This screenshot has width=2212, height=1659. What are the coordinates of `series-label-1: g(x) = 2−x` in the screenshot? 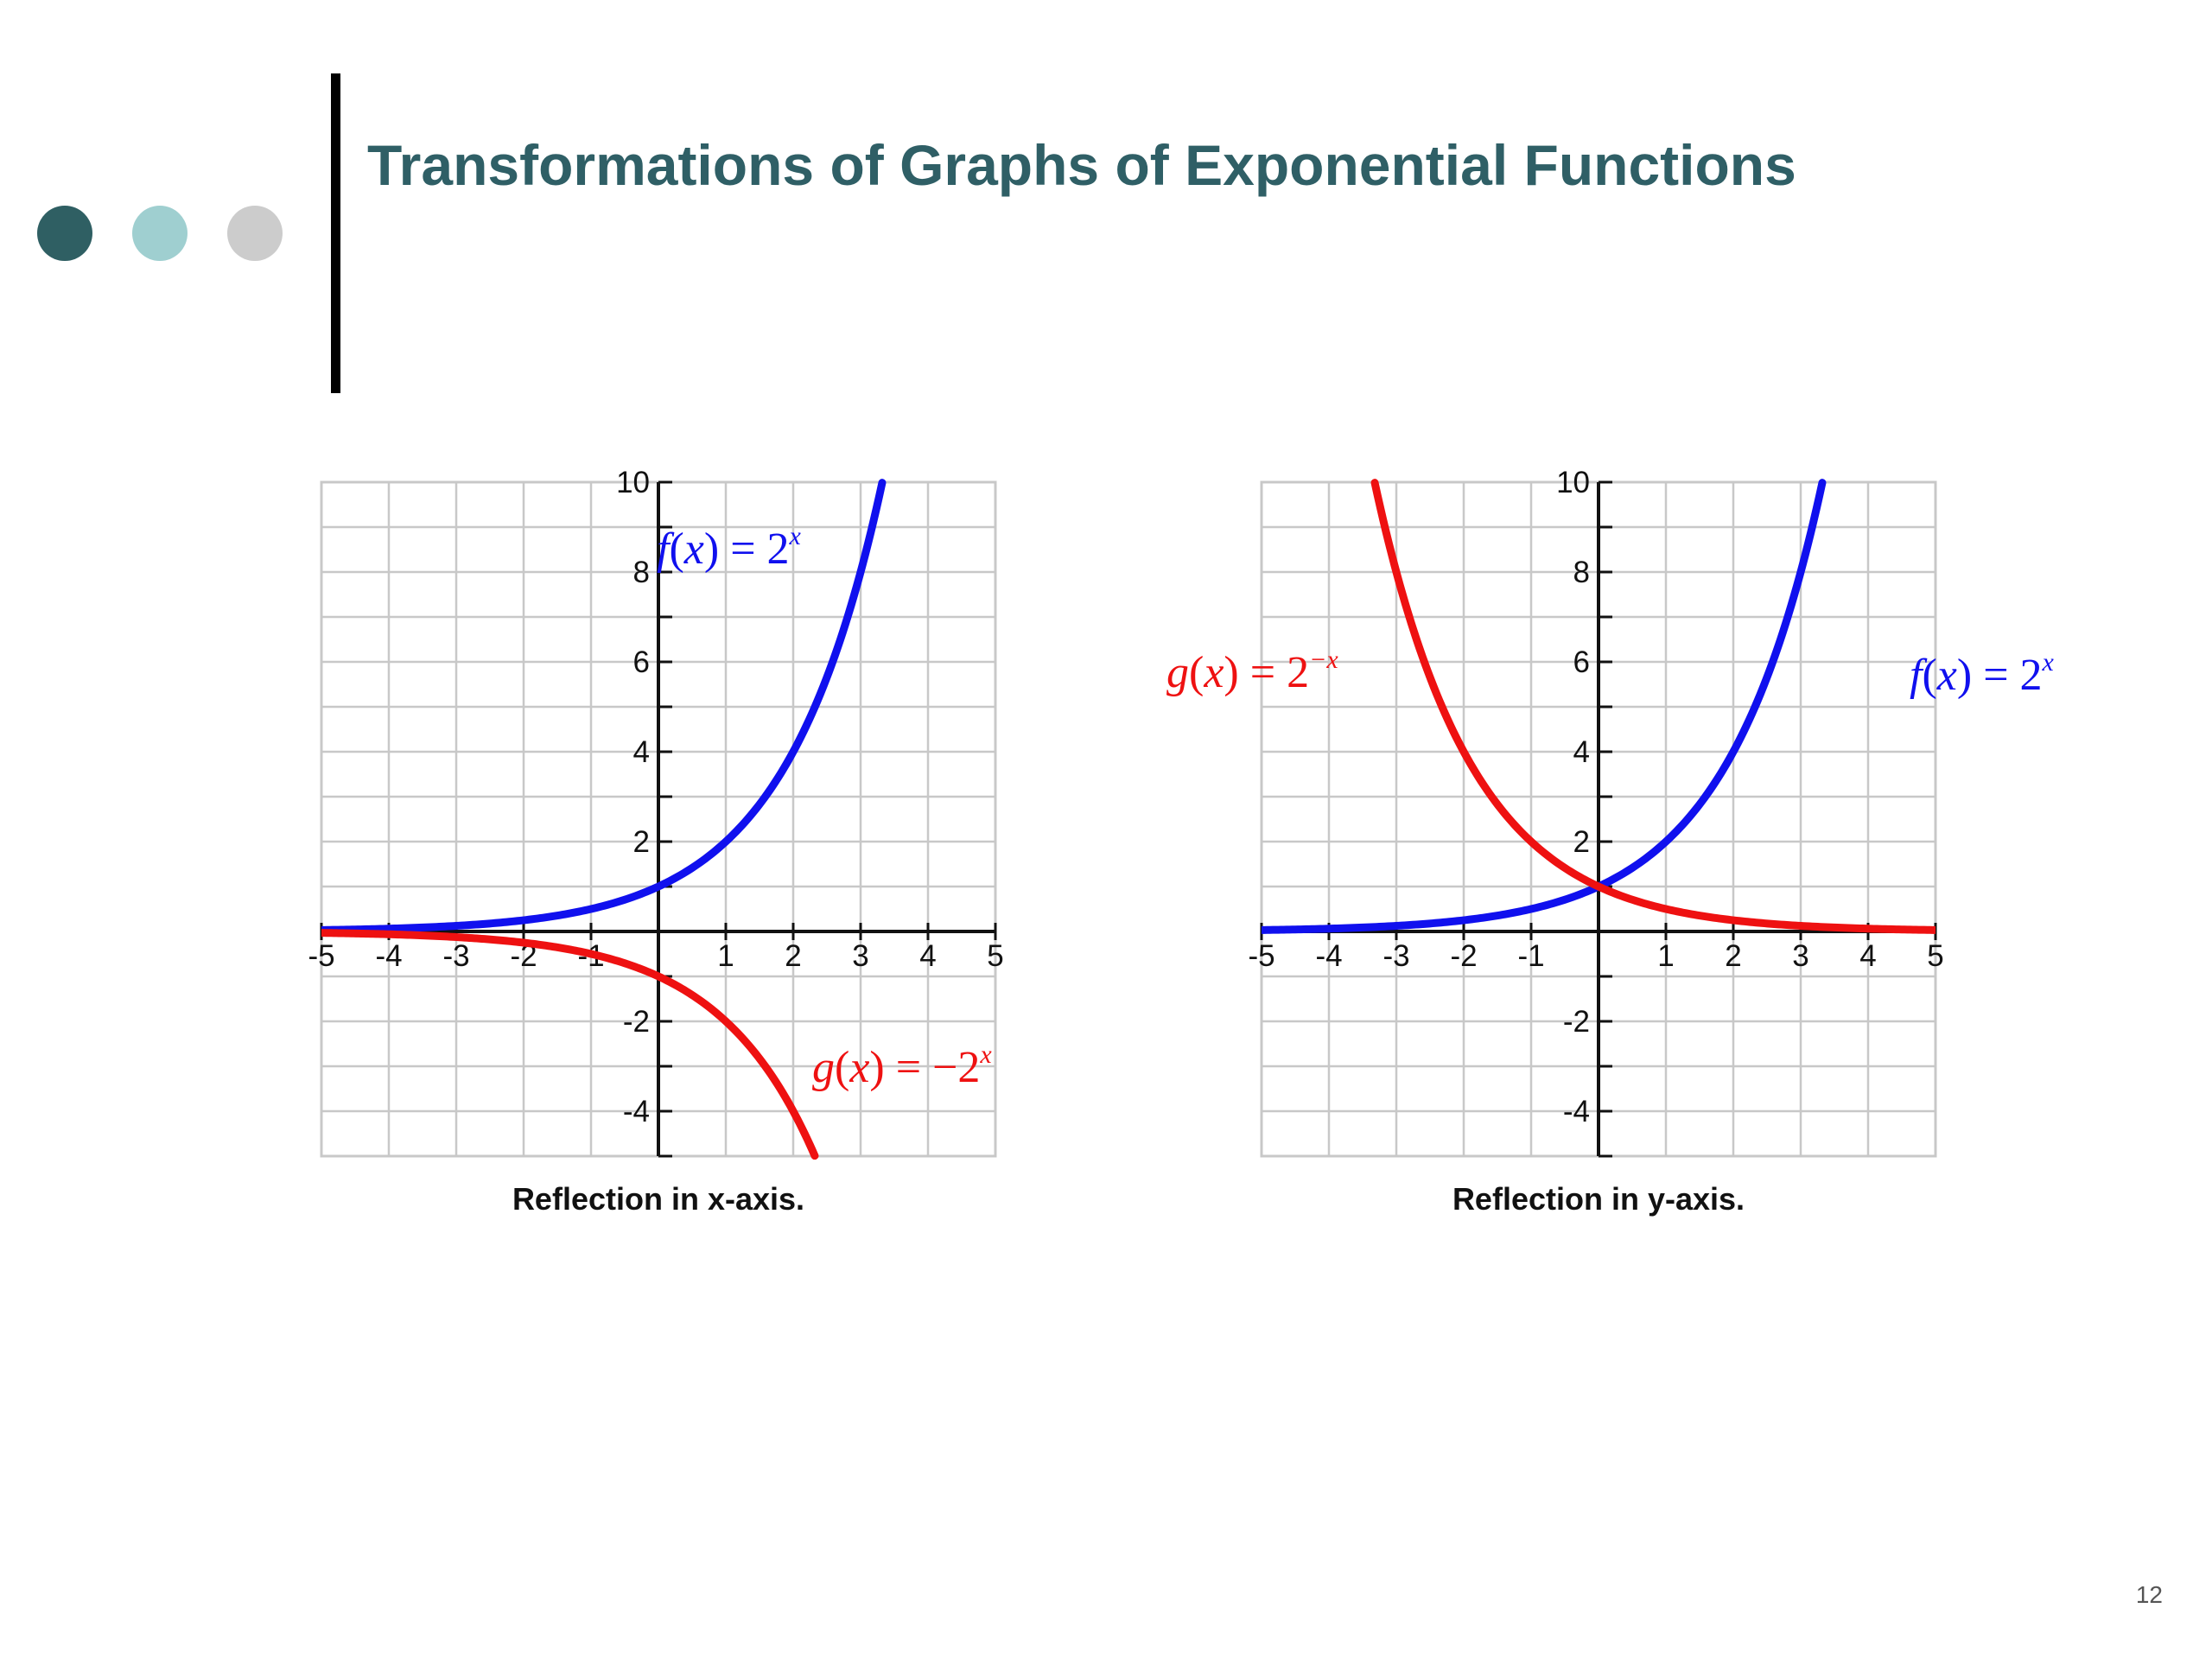 It's located at (1252, 671).